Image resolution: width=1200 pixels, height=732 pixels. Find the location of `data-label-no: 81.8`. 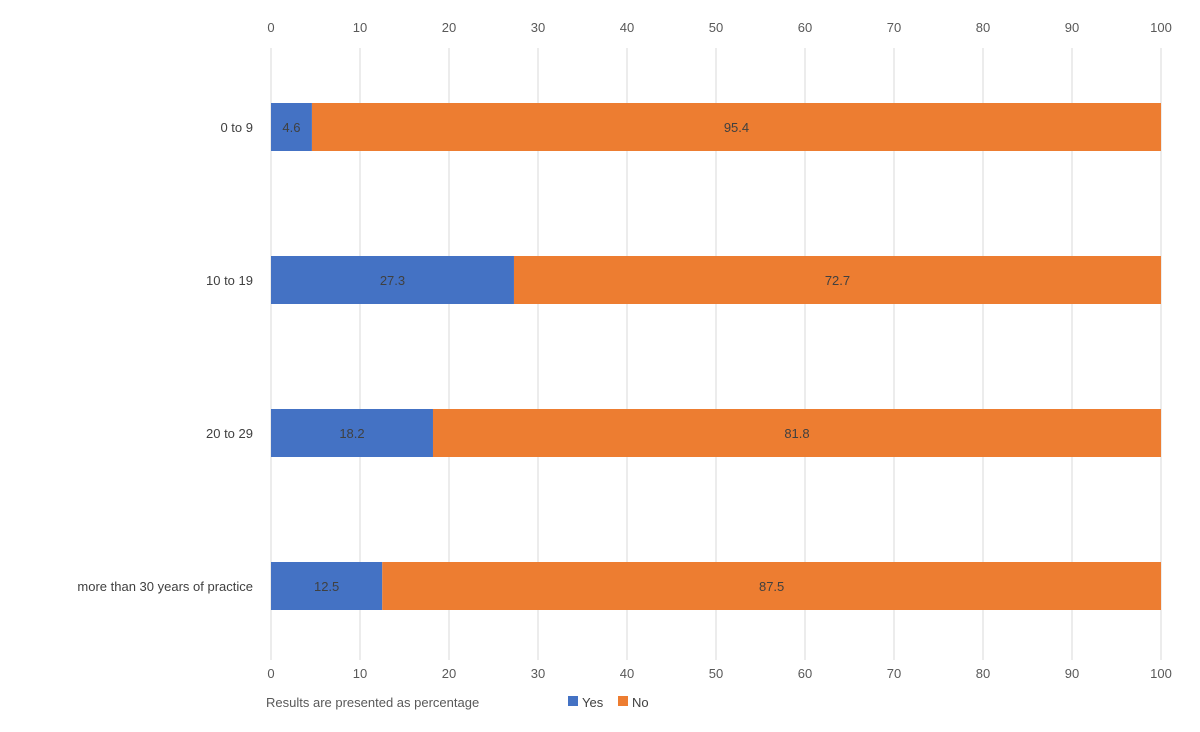

data-label-no: 81.8 is located at coordinates (796, 433).